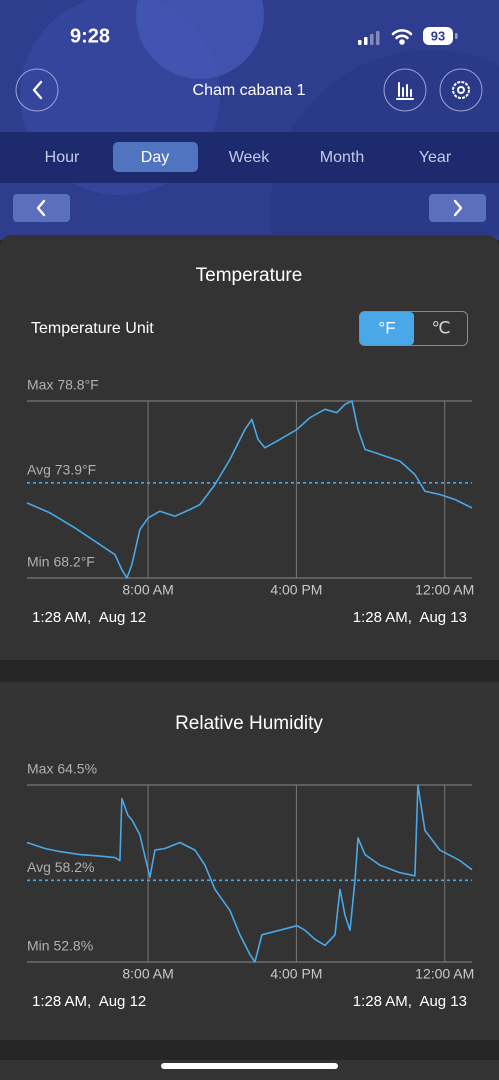 The width and height of the screenshot is (499, 1080). Describe the element at coordinates (62, 769) in the screenshot. I see `y-tick-label: Max 64.5%` at that location.